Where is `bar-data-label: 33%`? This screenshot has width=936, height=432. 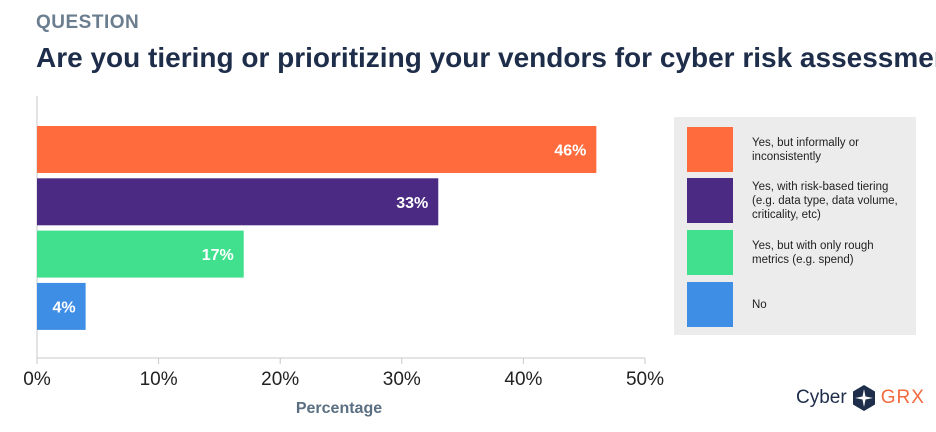 bar-data-label: 33% is located at coordinates (412, 203).